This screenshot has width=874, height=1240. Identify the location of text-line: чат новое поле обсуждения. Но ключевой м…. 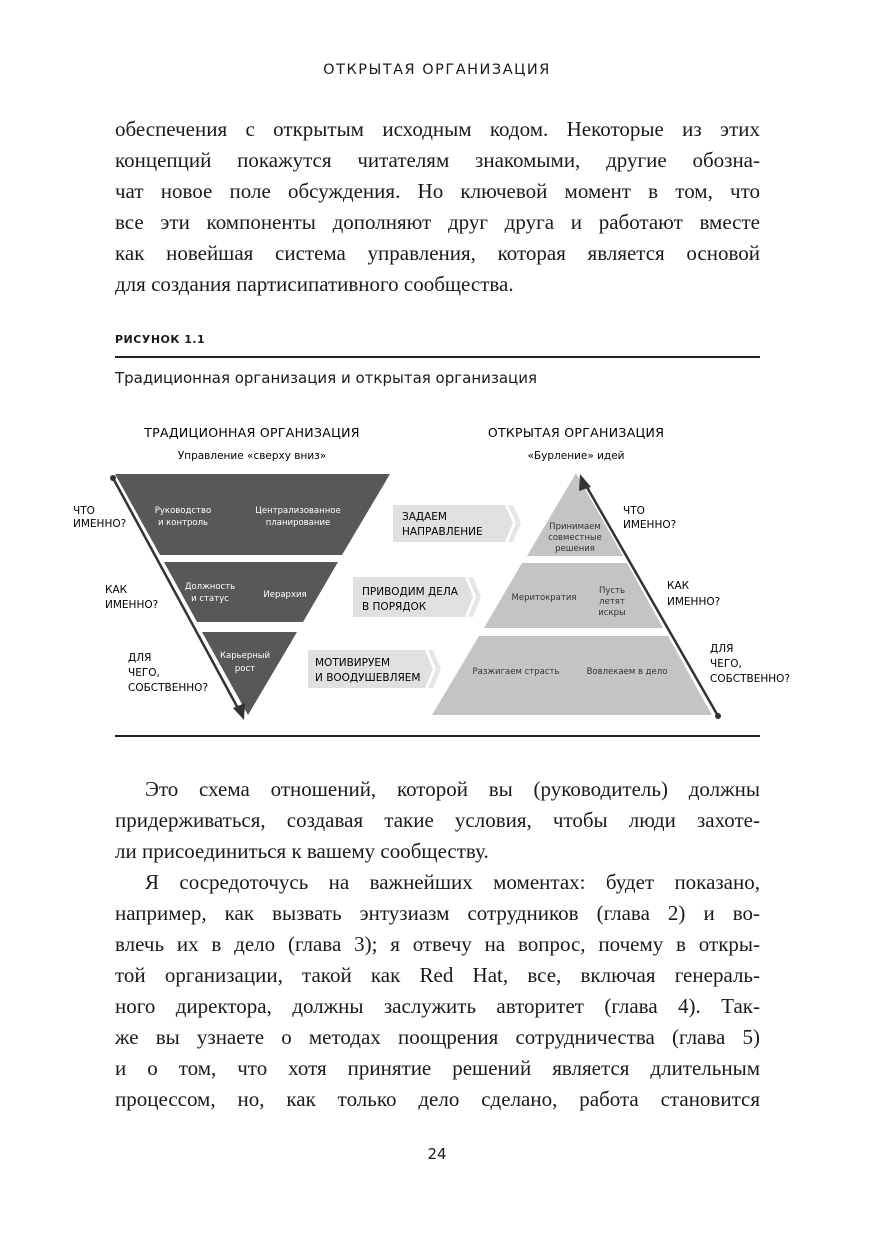
(437, 191).